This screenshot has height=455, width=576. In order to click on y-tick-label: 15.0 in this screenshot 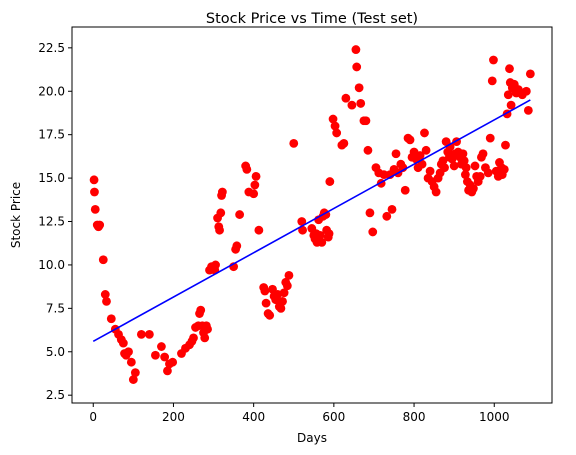, I will do `click(51, 178)`.